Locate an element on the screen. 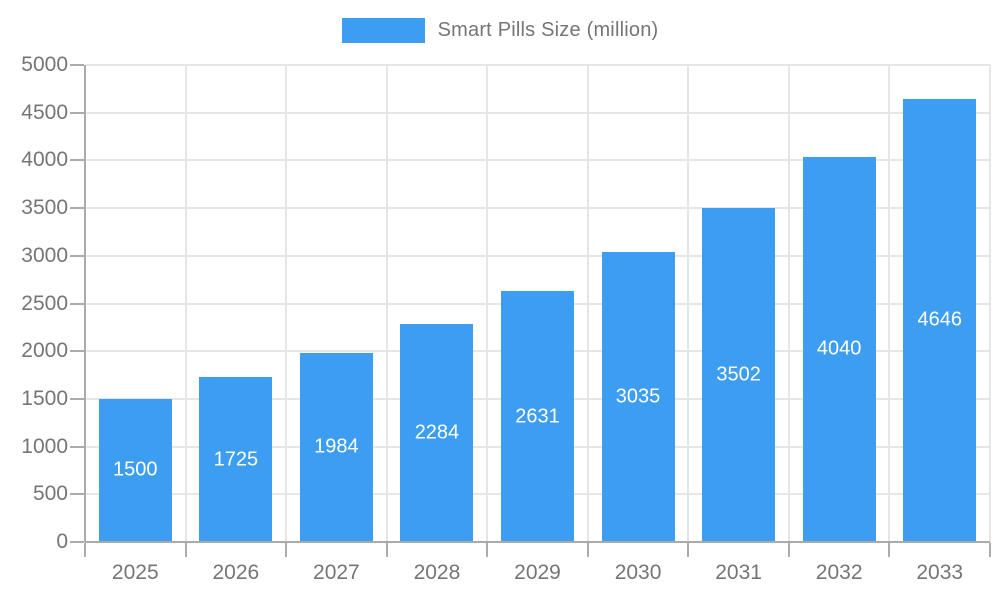 Image resolution: width=1000 pixels, height=600 pixels. bar: 4646 is located at coordinates (940, 320).